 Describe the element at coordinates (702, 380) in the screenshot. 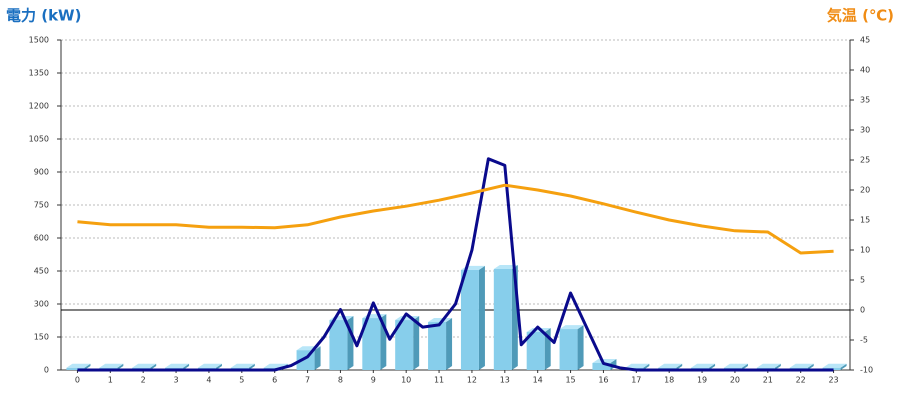

I see `x-tick-label: 19` at that location.